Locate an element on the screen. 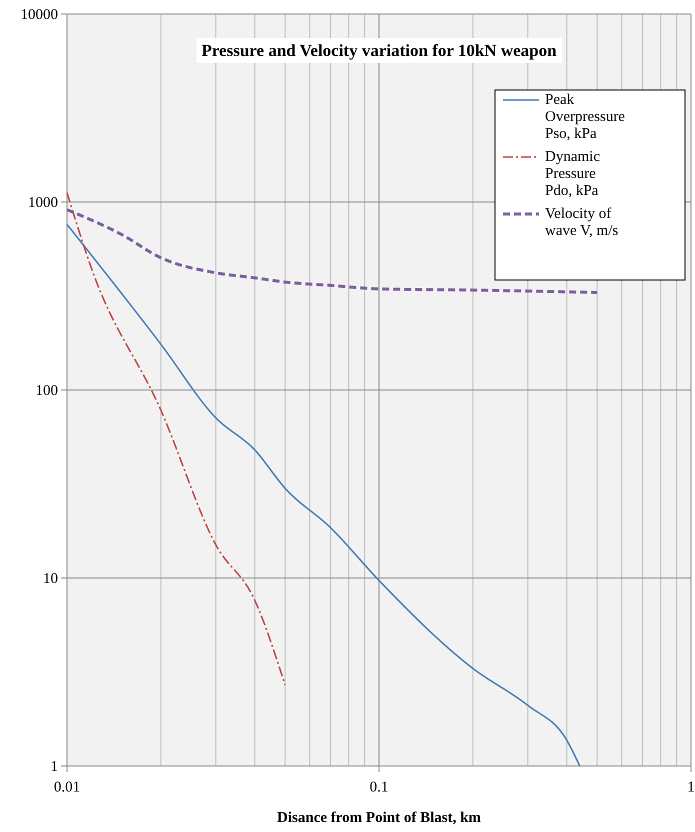 The width and height of the screenshot is (695, 832). y-tick-label: 1000 is located at coordinates (43, 202).